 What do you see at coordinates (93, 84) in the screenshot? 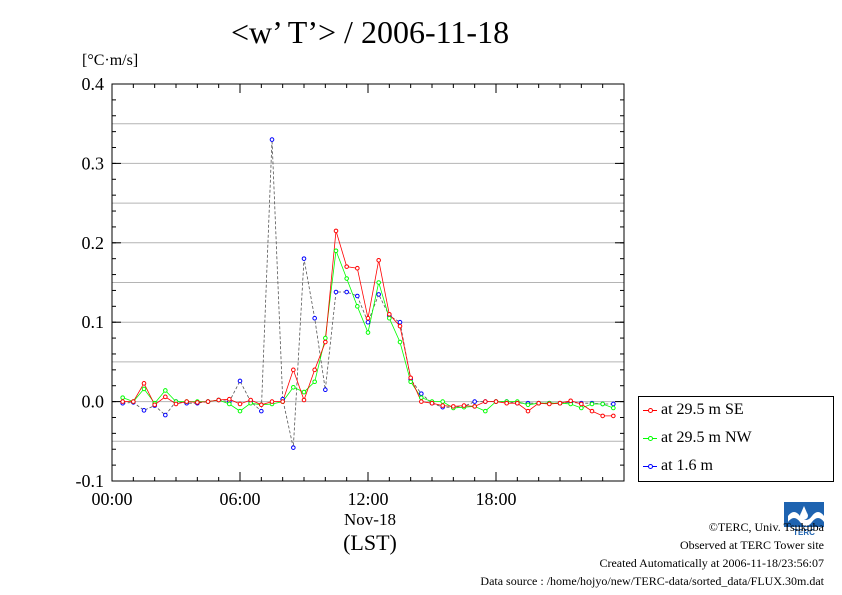
I see `y-tick-label: 0.4` at bounding box center [93, 84].